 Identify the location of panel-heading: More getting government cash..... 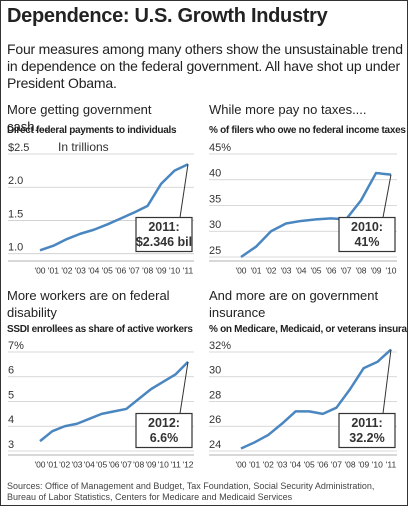
(79, 118).